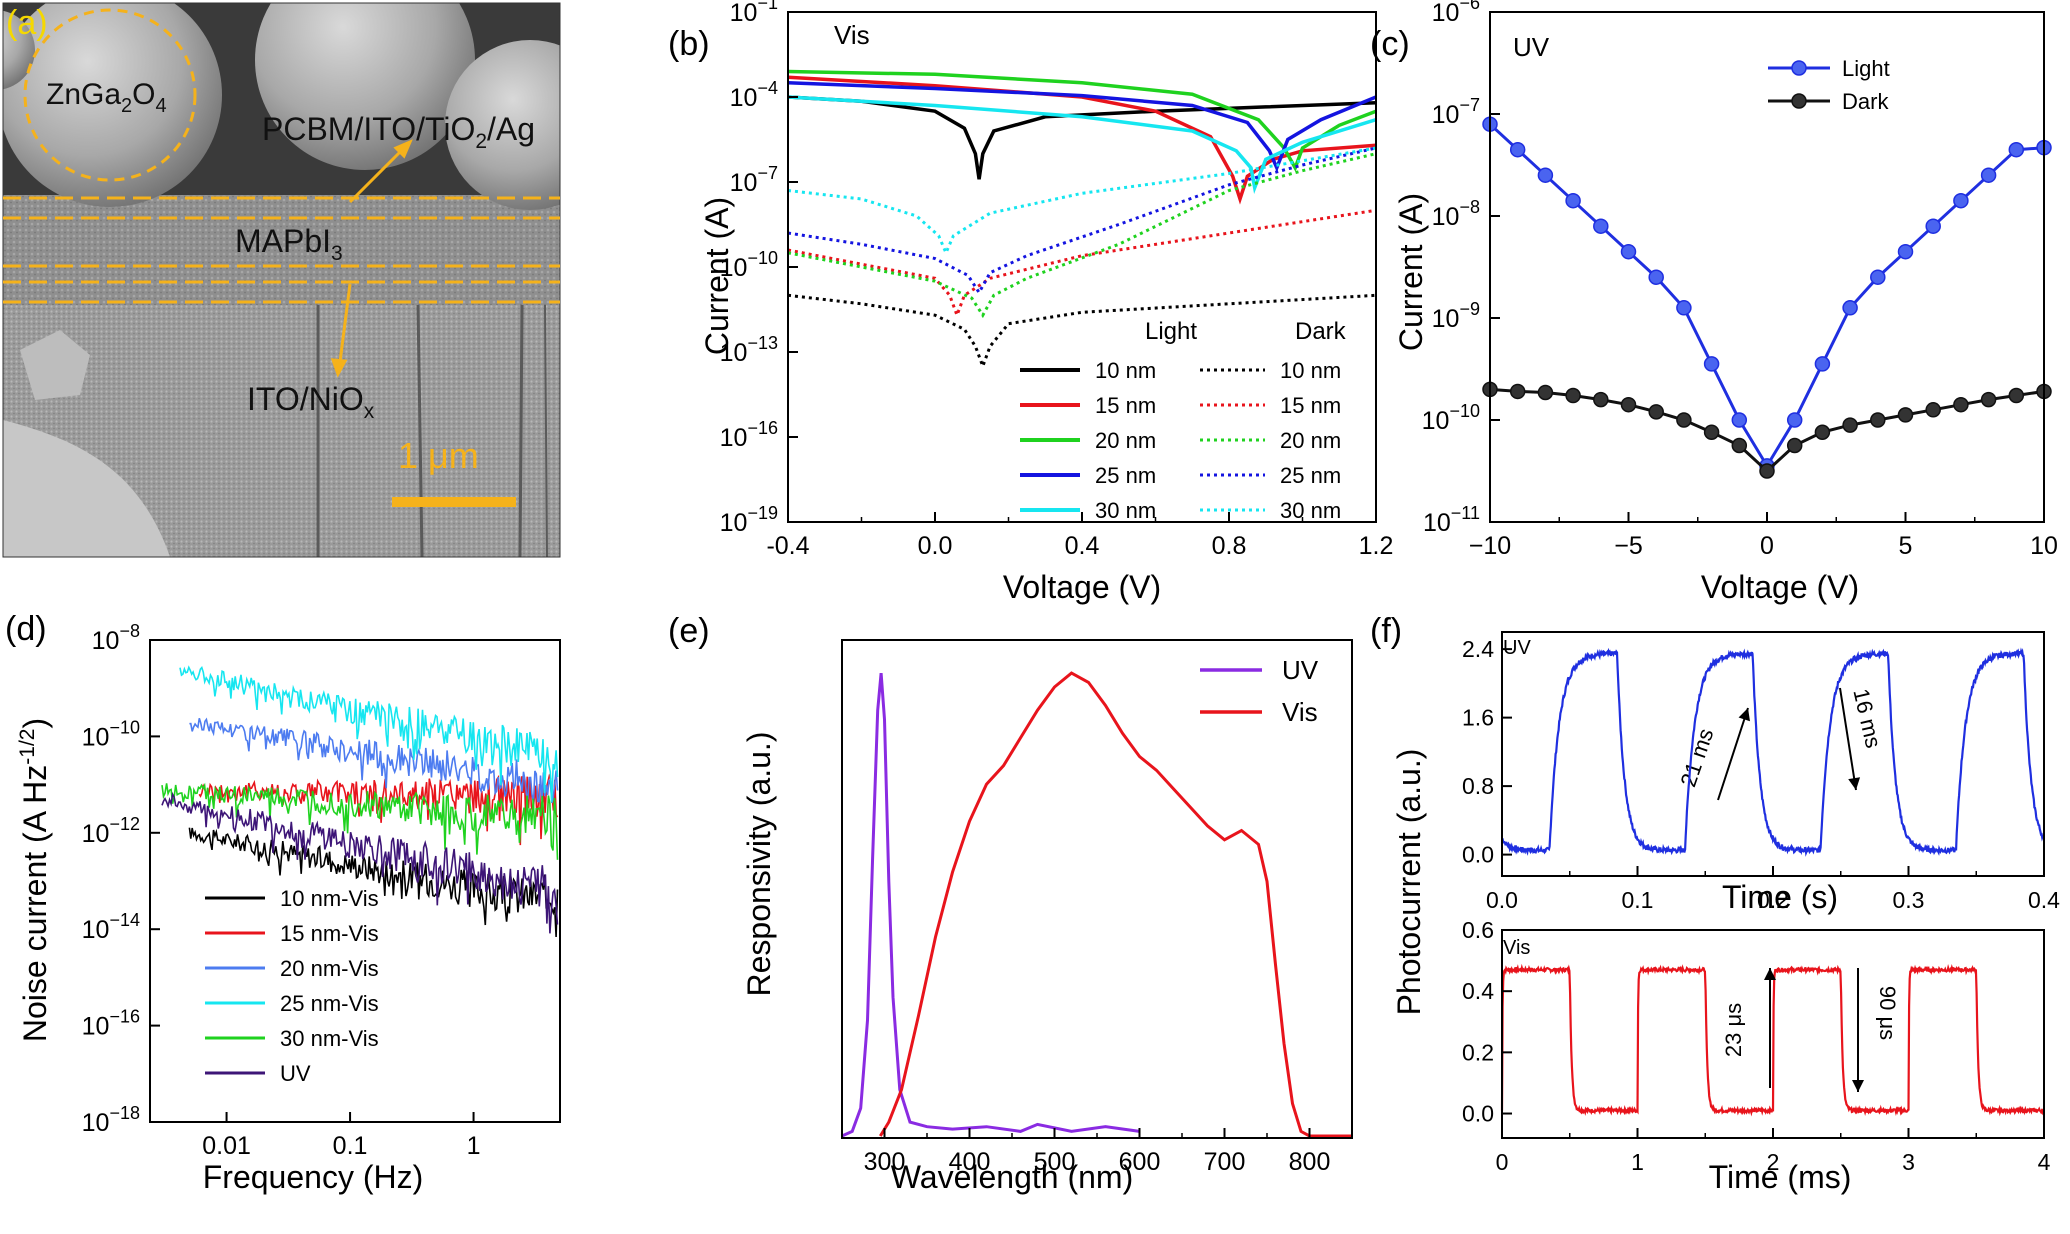  Describe the element at coordinates (749, 350) in the screenshot. I see `b-ytick-label: 10⁻¹³` at that location.